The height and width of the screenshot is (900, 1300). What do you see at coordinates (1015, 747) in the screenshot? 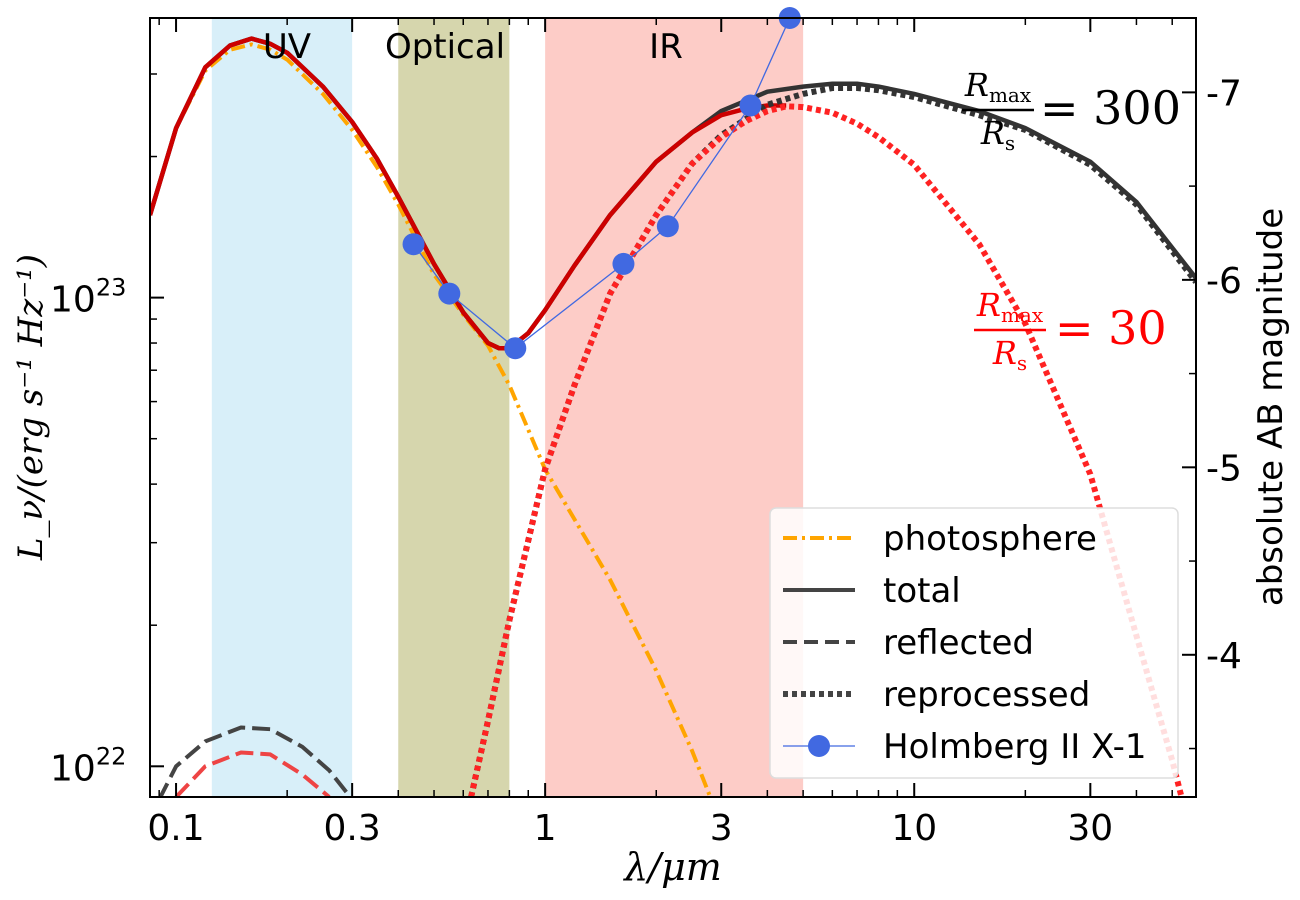
I see `legend-label-holmberg: Holmberg II X-1` at bounding box center [1015, 747].